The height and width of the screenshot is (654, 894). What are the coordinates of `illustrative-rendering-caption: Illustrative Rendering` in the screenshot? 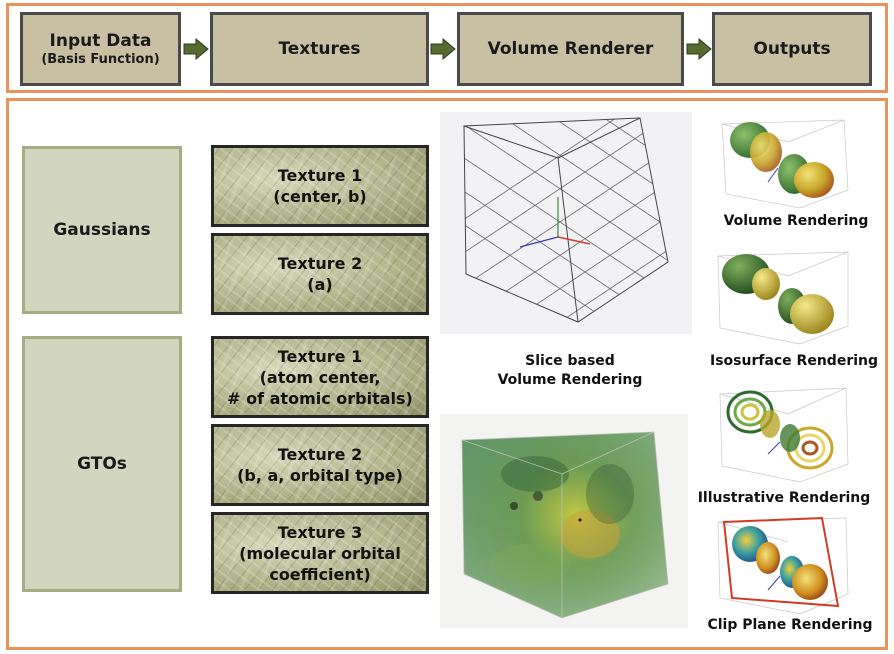 It's located at (784, 498).